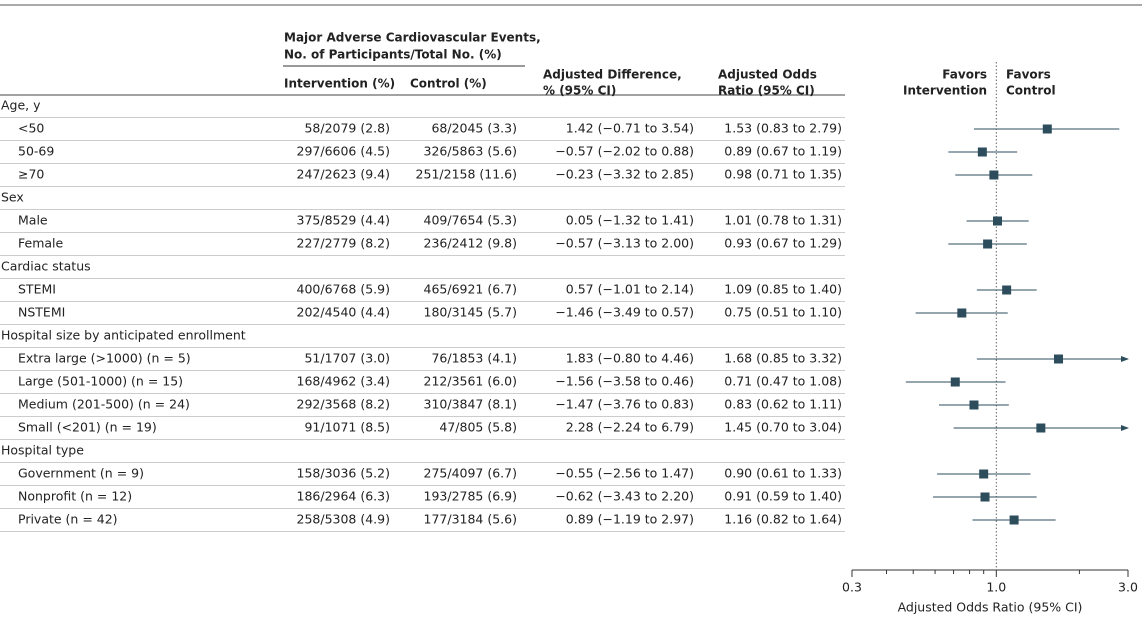  Describe the element at coordinates (344, 404) in the screenshot. I see `intervention-cell: 292/3568 (8.2)` at that location.